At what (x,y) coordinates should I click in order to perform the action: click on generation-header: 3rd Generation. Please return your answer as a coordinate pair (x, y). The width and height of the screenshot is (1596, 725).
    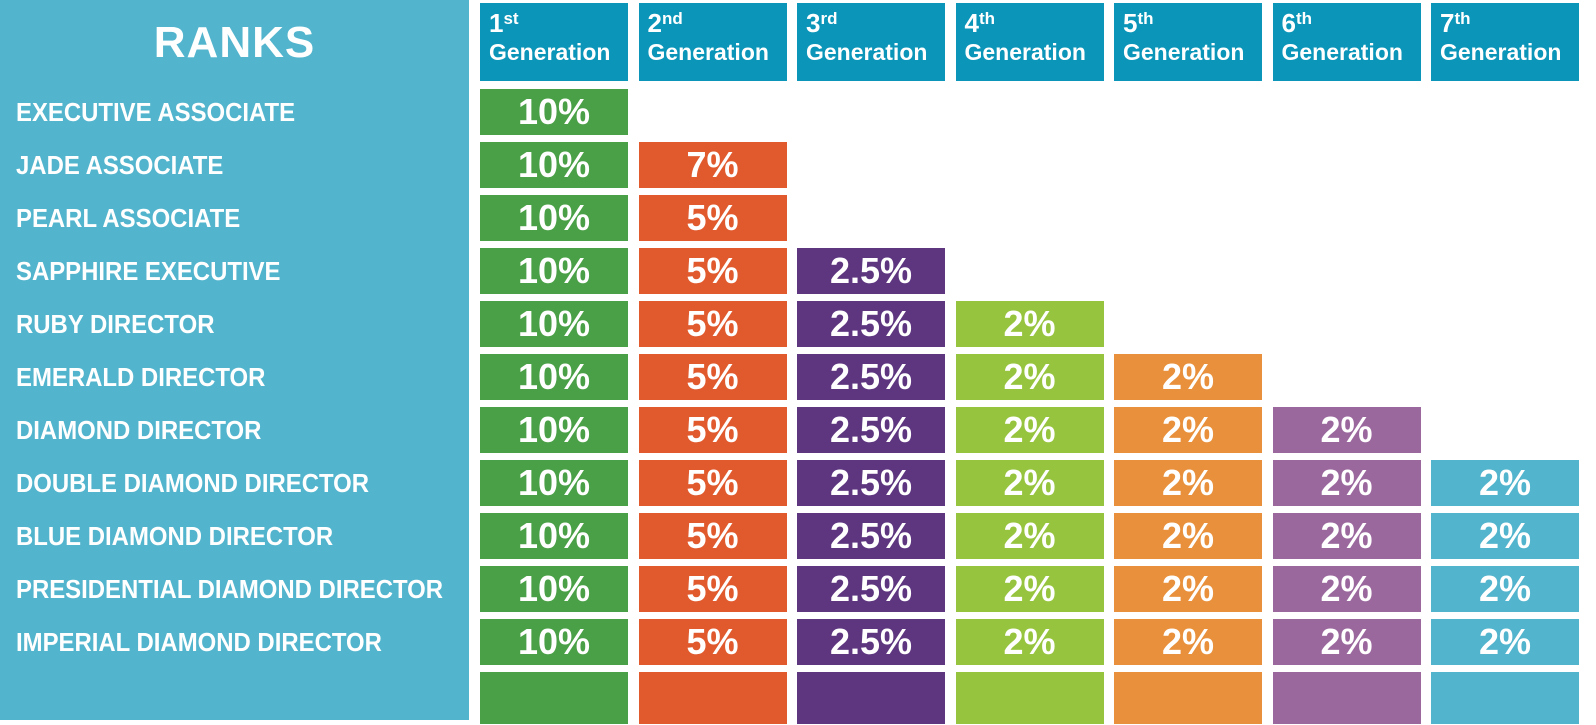
    Looking at the image, I should click on (871, 42).